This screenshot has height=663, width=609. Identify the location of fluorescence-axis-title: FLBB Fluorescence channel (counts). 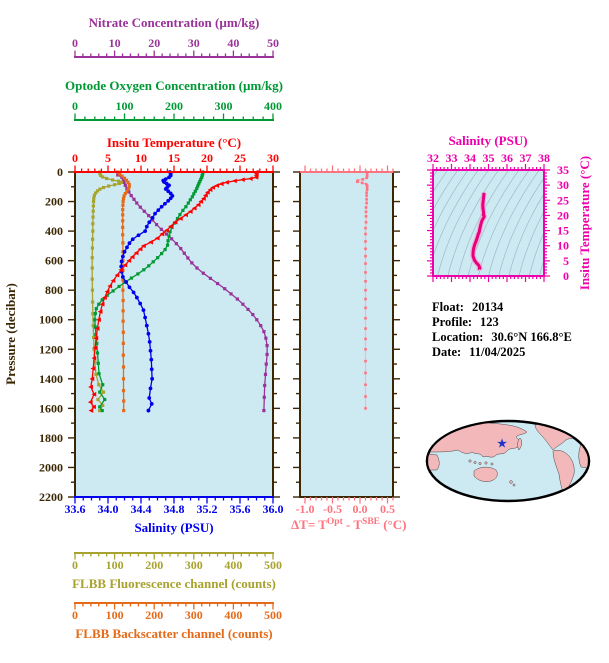
(174, 583).